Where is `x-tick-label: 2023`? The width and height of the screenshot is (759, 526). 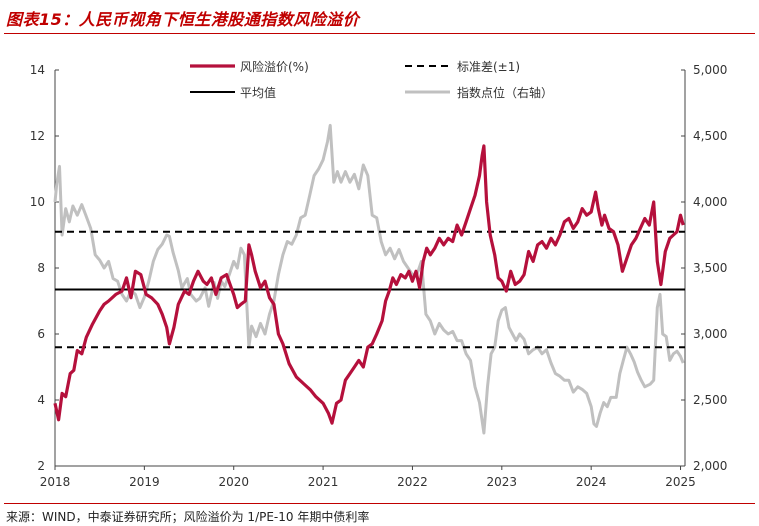 x-tick-label: 2023 is located at coordinates (502, 482).